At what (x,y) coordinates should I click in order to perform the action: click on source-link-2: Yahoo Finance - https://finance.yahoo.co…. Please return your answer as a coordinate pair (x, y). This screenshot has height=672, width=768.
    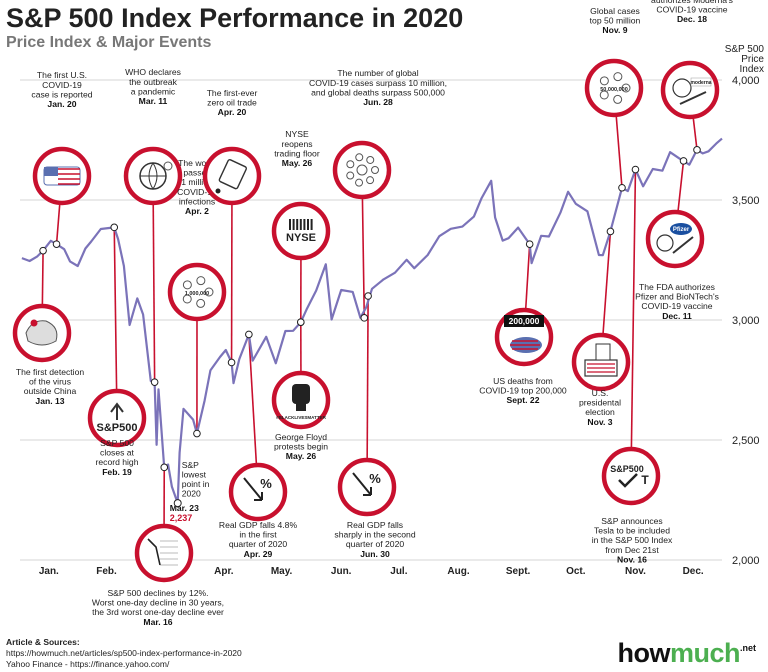
    Looking at the image, I should click on (88, 664).